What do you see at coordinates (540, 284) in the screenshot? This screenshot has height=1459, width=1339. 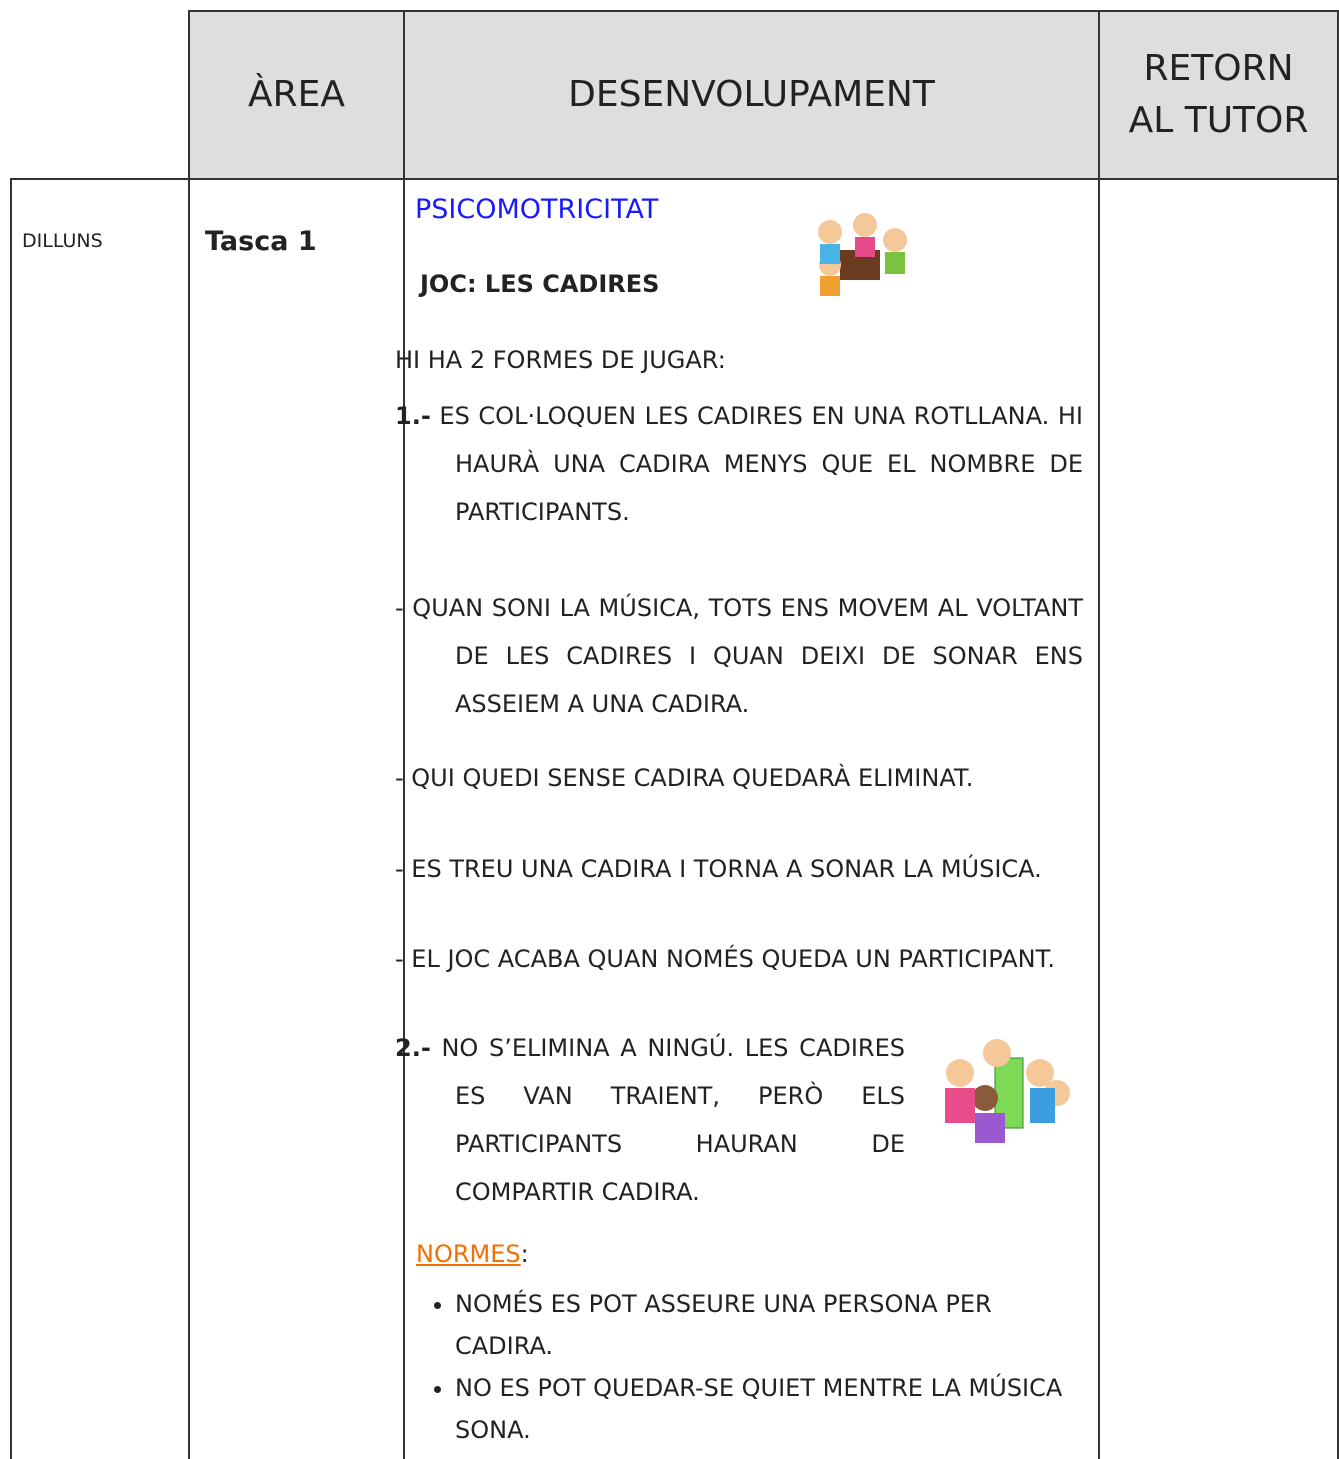 I see `game-title: JOC: LES CADIRES` at bounding box center [540, 284].